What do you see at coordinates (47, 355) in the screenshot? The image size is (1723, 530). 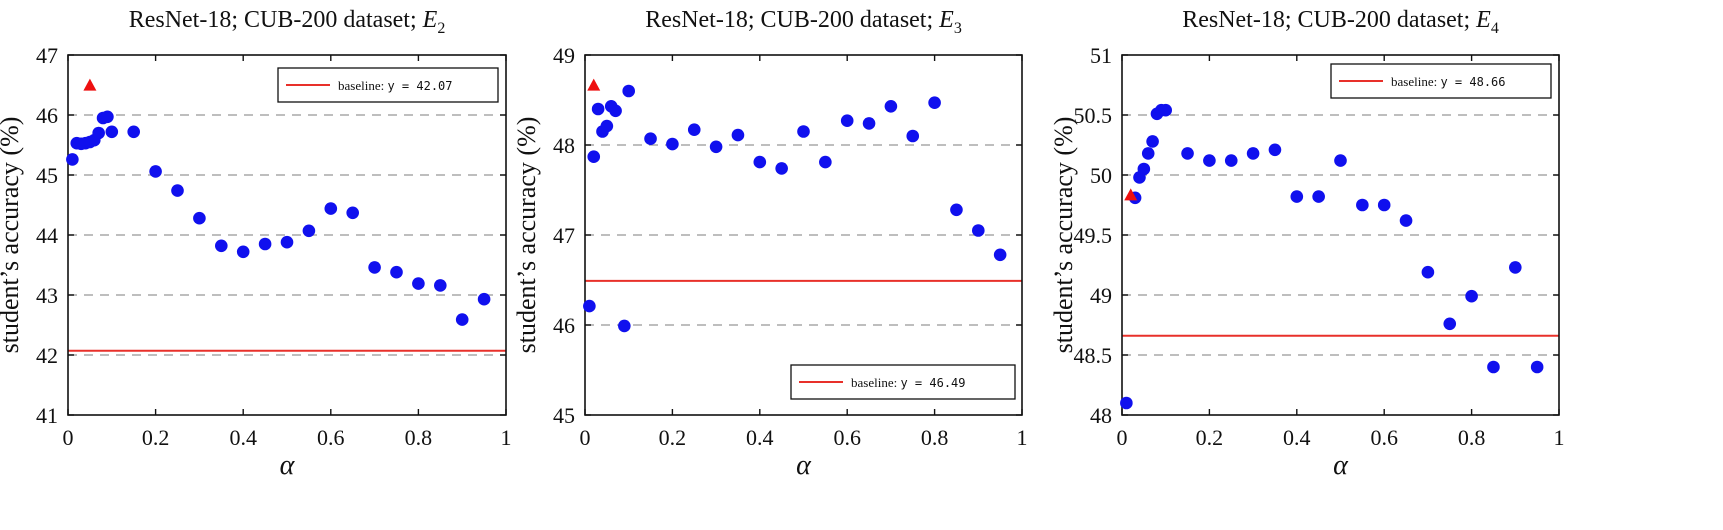 I see `y-tick-label: 42` at bounding box center [47, 355].